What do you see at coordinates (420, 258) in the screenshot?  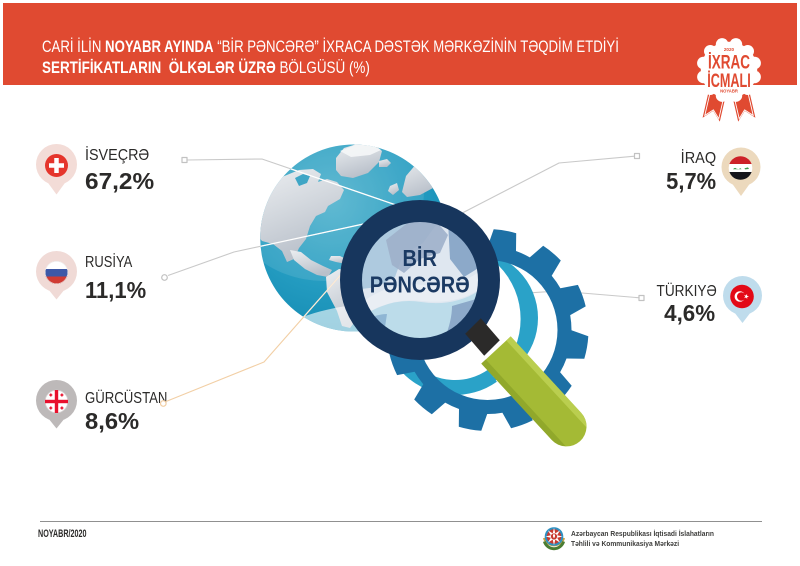 I see `svg-text: BİR` at bounding box center [420, 258].